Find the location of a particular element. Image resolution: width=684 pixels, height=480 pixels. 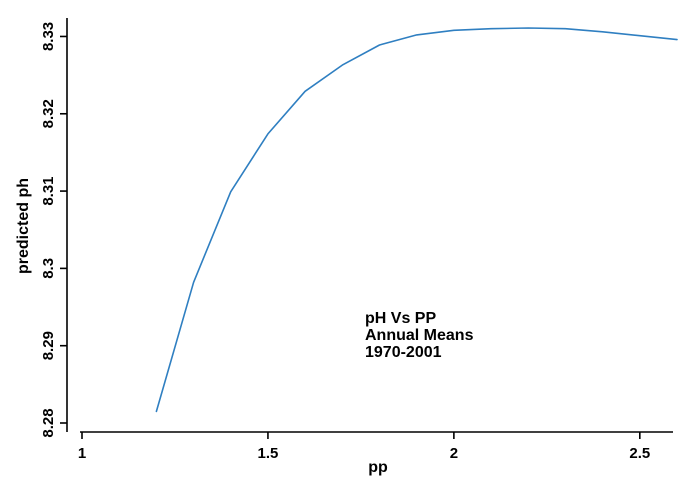

annotation-line-1: pH Vs PP is located at coordinates (400, 318).